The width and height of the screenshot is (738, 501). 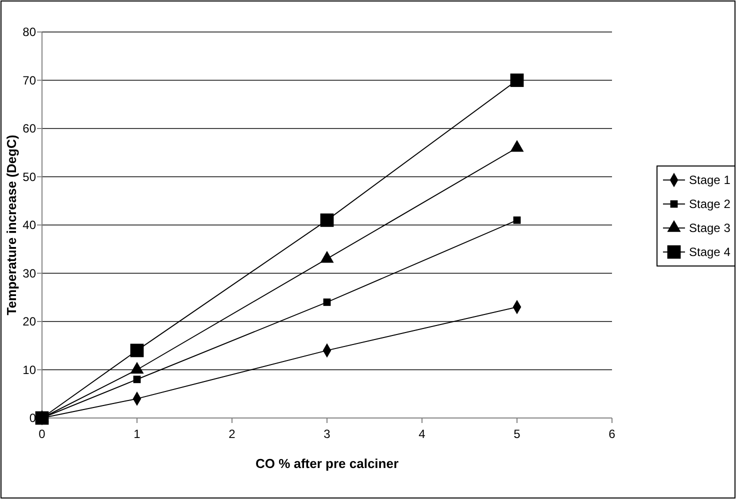 I want to click on y-tick-label: 40, so click(x=29, y=225).